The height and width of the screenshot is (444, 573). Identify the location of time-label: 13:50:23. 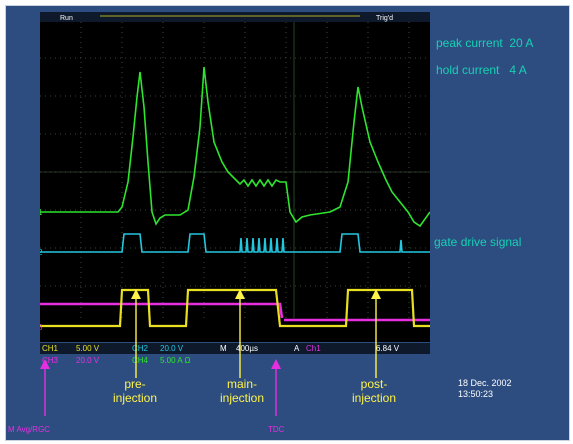
(476, 394).